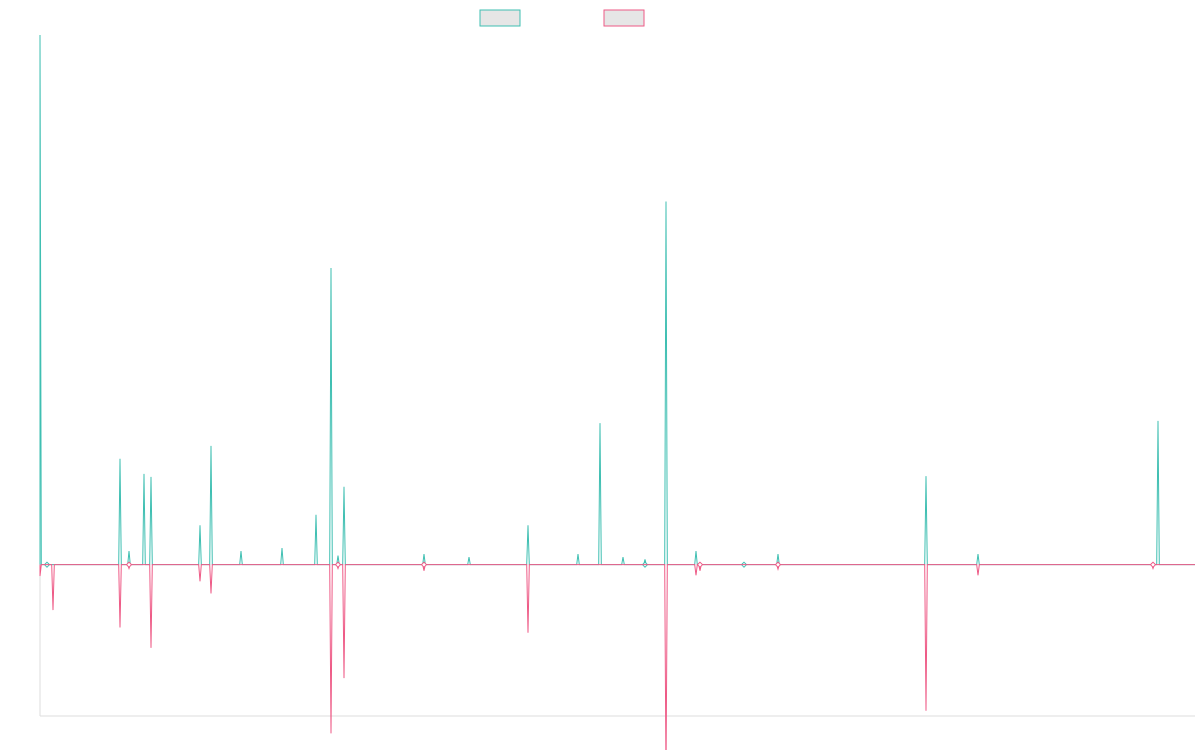  What do you see at coordinates (500, 18) in the screenshot?
I see `legend-swatch-series-a` at bounding box center [500, 18].